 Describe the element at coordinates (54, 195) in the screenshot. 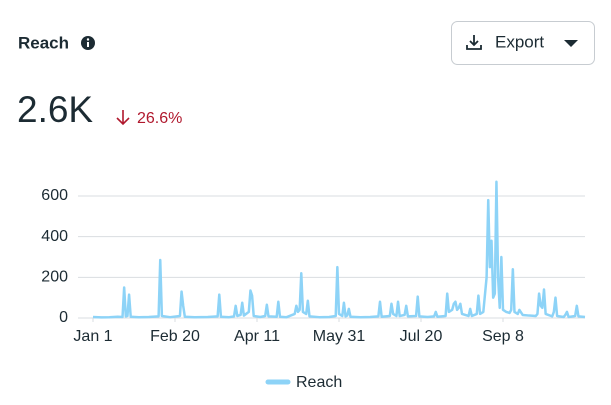

I see `y-tick-label: 600` at that location.